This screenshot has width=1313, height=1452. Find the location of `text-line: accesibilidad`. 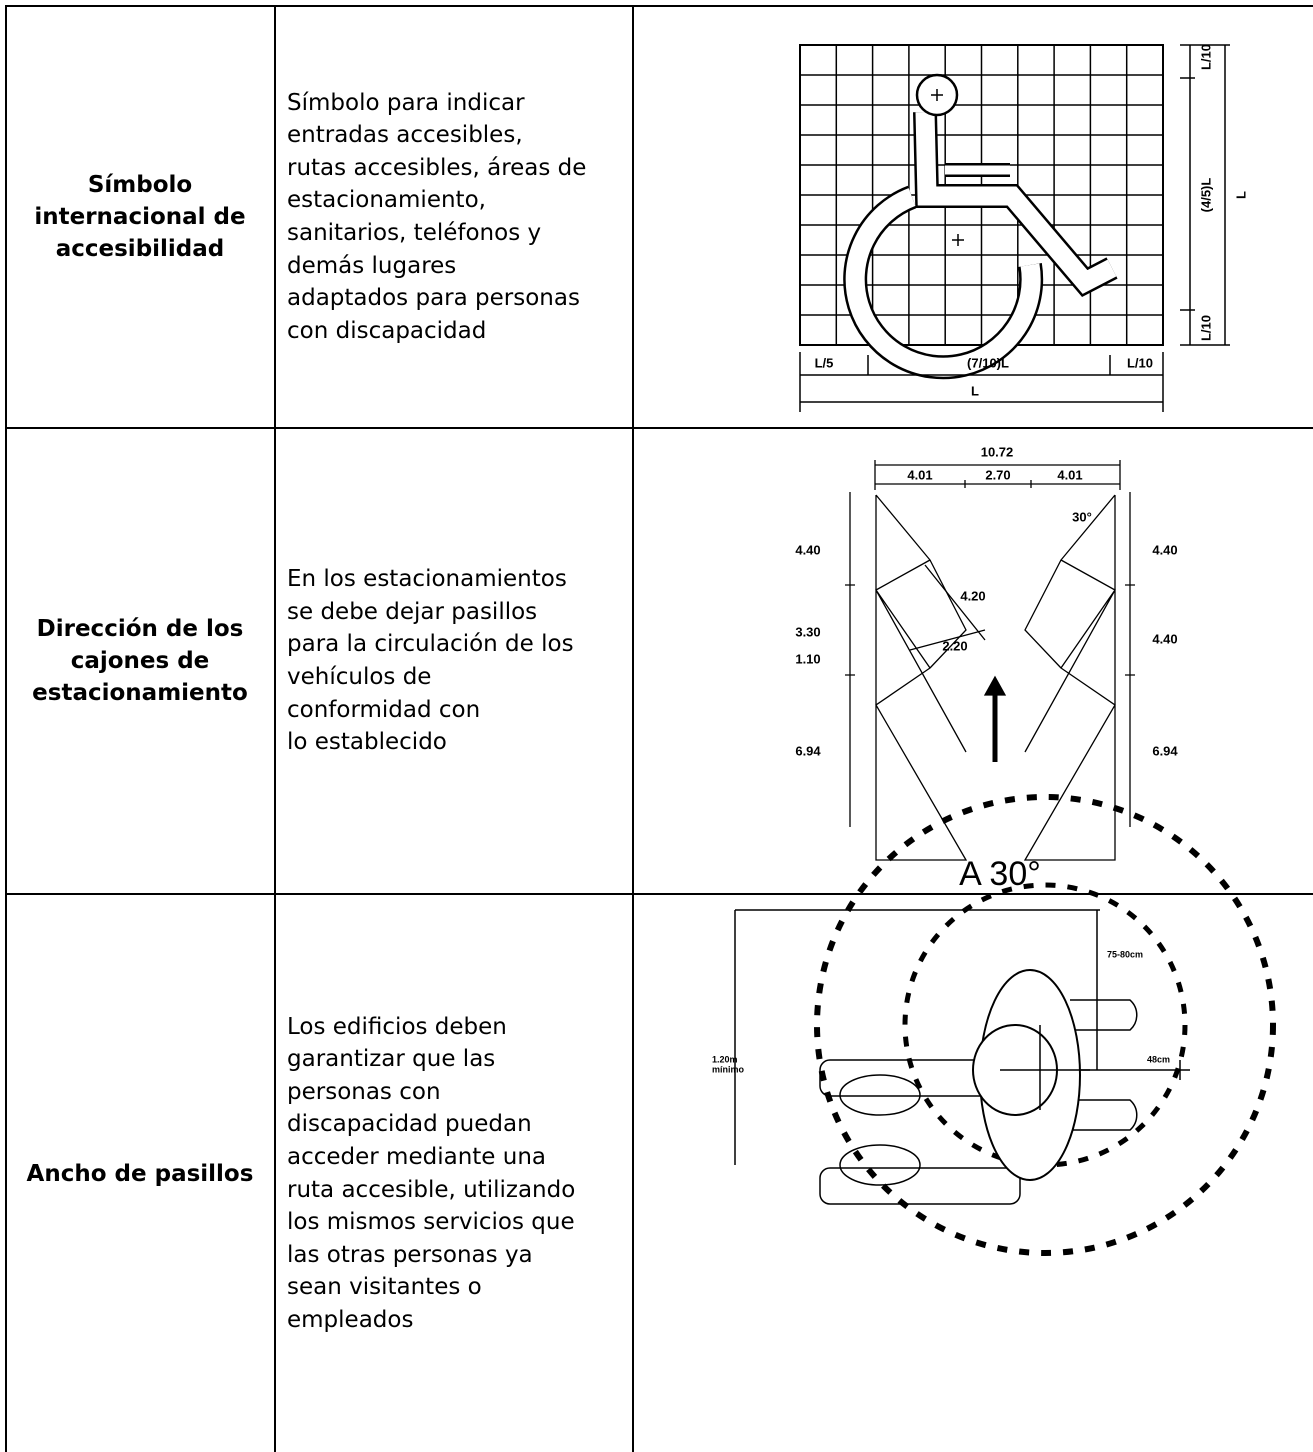

text-line: accesibilidad is located at coordinates (140, 249).